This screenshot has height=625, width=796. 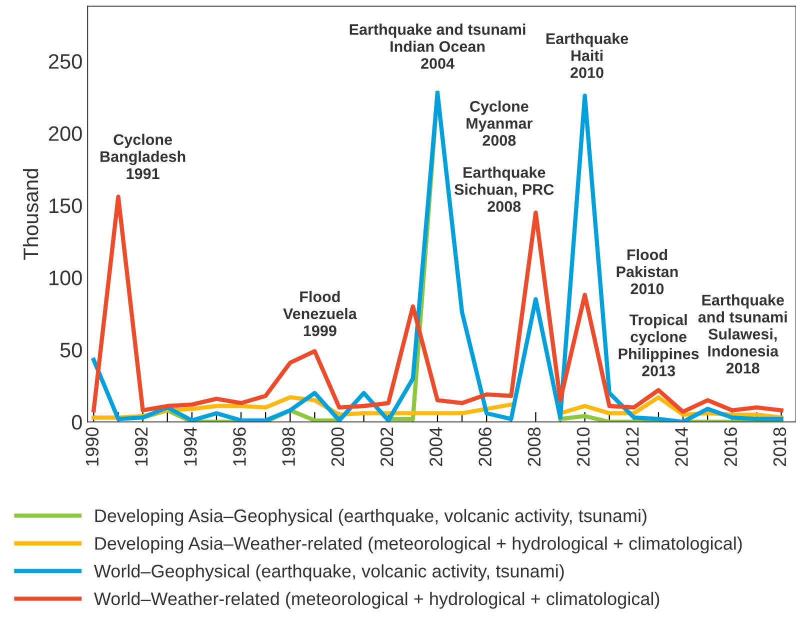 I want to click on y-tick-label: 200, so click(x=65, y=133).